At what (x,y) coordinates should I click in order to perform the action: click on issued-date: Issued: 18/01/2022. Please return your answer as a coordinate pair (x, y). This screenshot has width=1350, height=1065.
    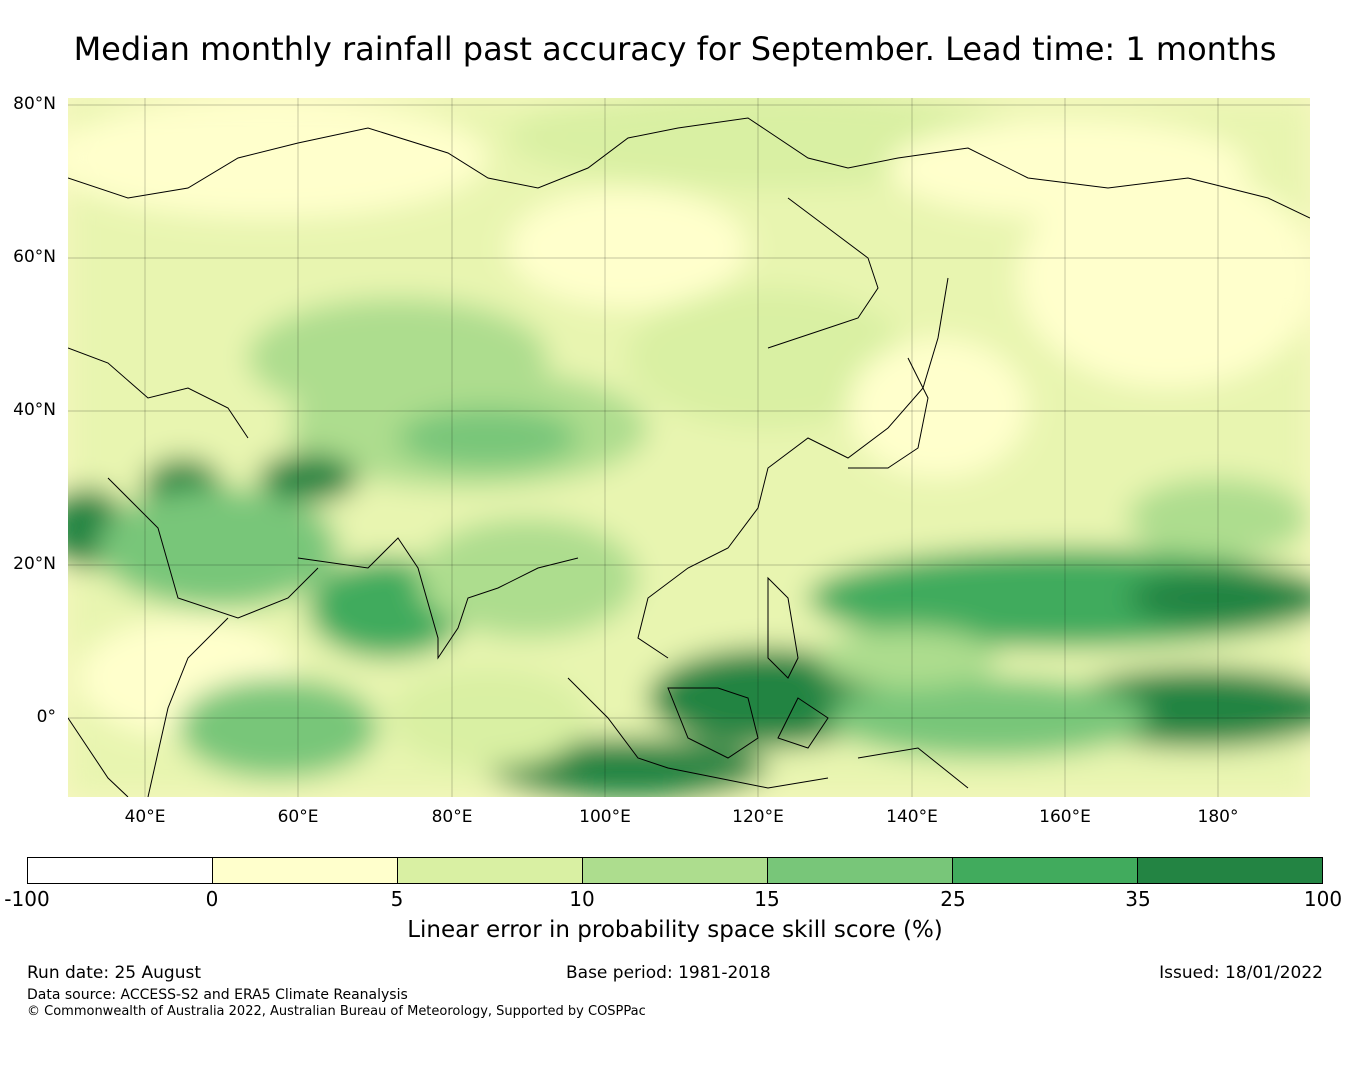
    Looking at the image, I should click on (1241, 973).